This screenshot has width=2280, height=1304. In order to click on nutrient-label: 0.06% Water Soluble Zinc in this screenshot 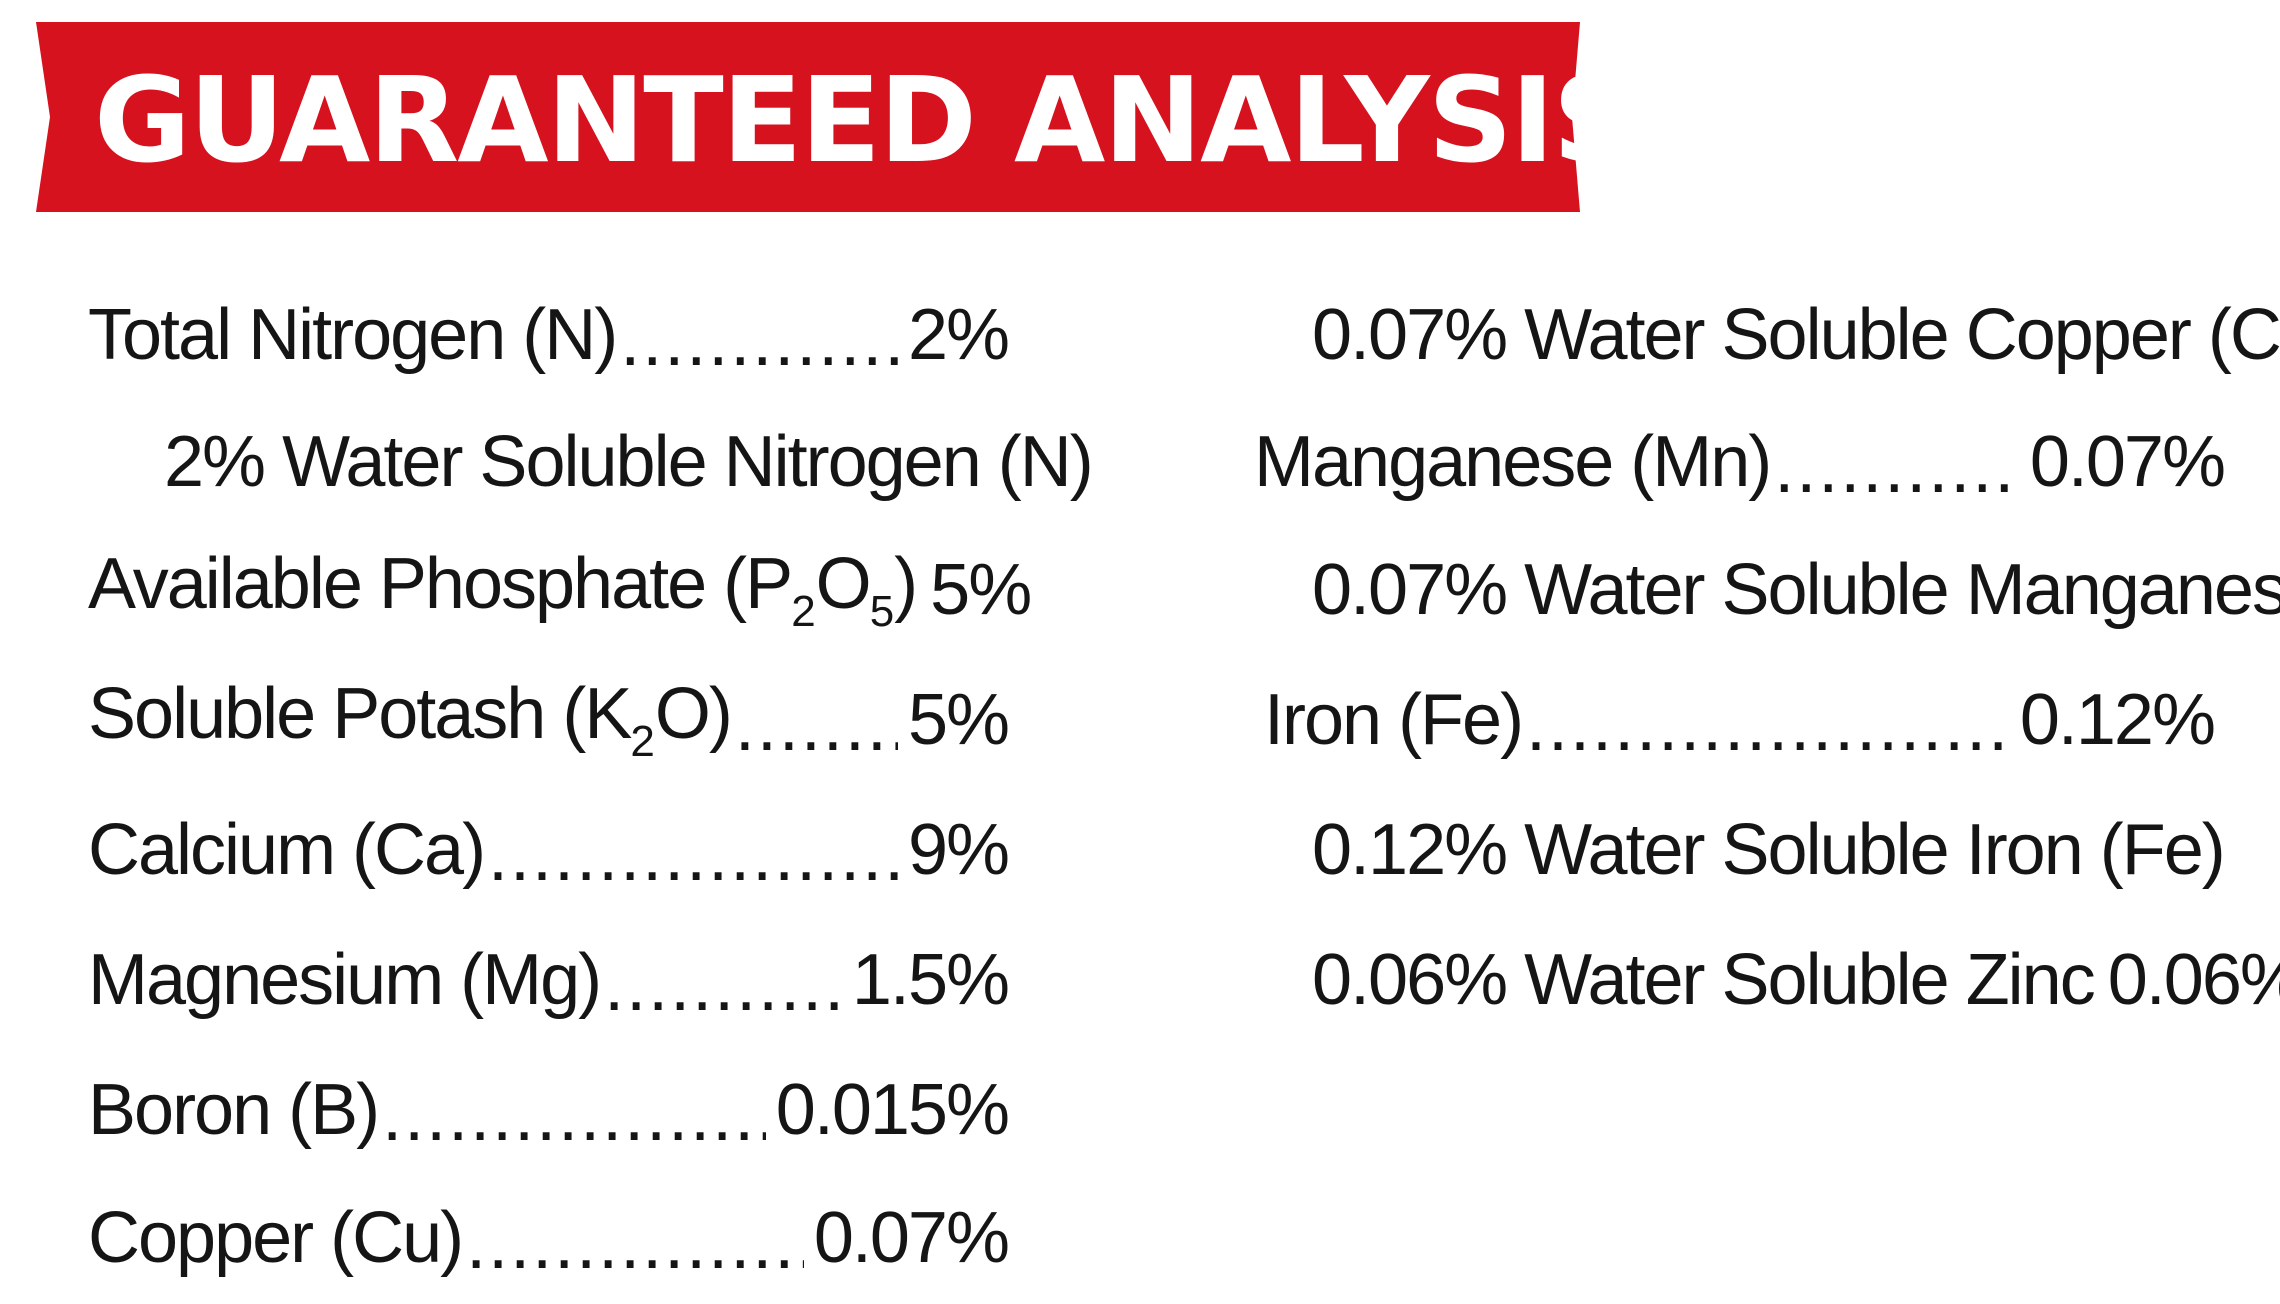, I will do `click(1704, 980)`.